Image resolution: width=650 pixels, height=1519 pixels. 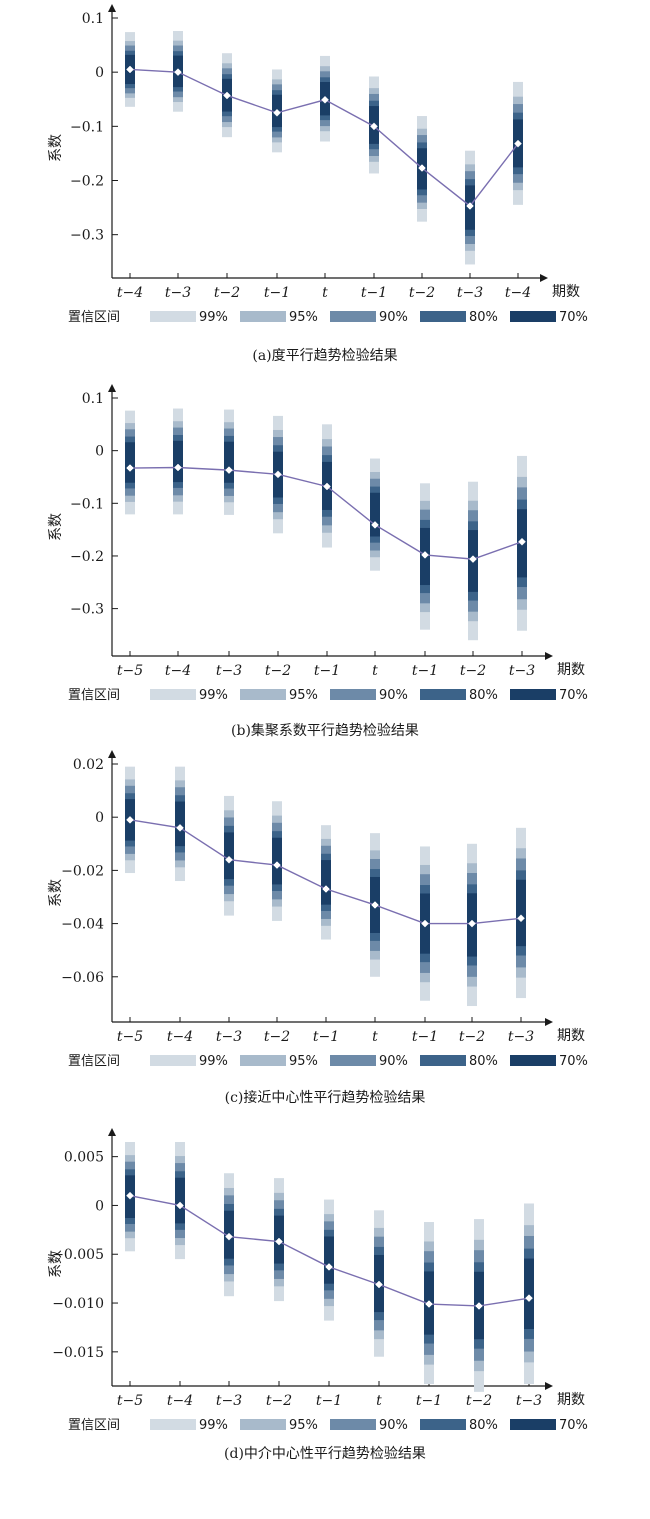 I want to click on caption-c: (c)接近中心性平行趋势检验结果, so click(x=325, y=1098).